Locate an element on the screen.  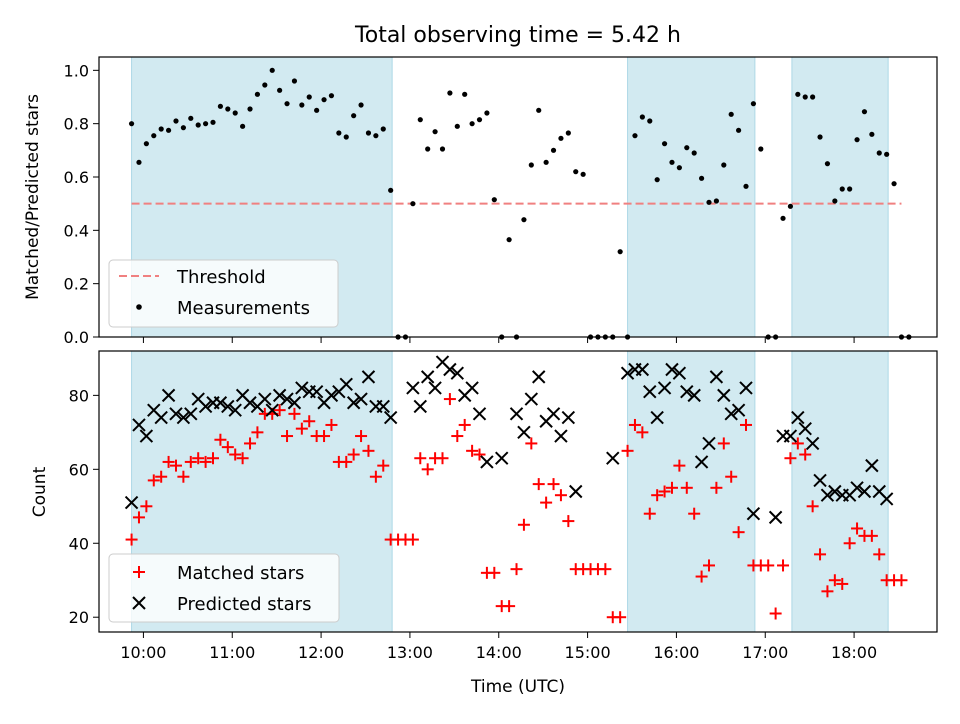
bottom-x-tick-label: 15:00 is located at coordinates (588, 652).